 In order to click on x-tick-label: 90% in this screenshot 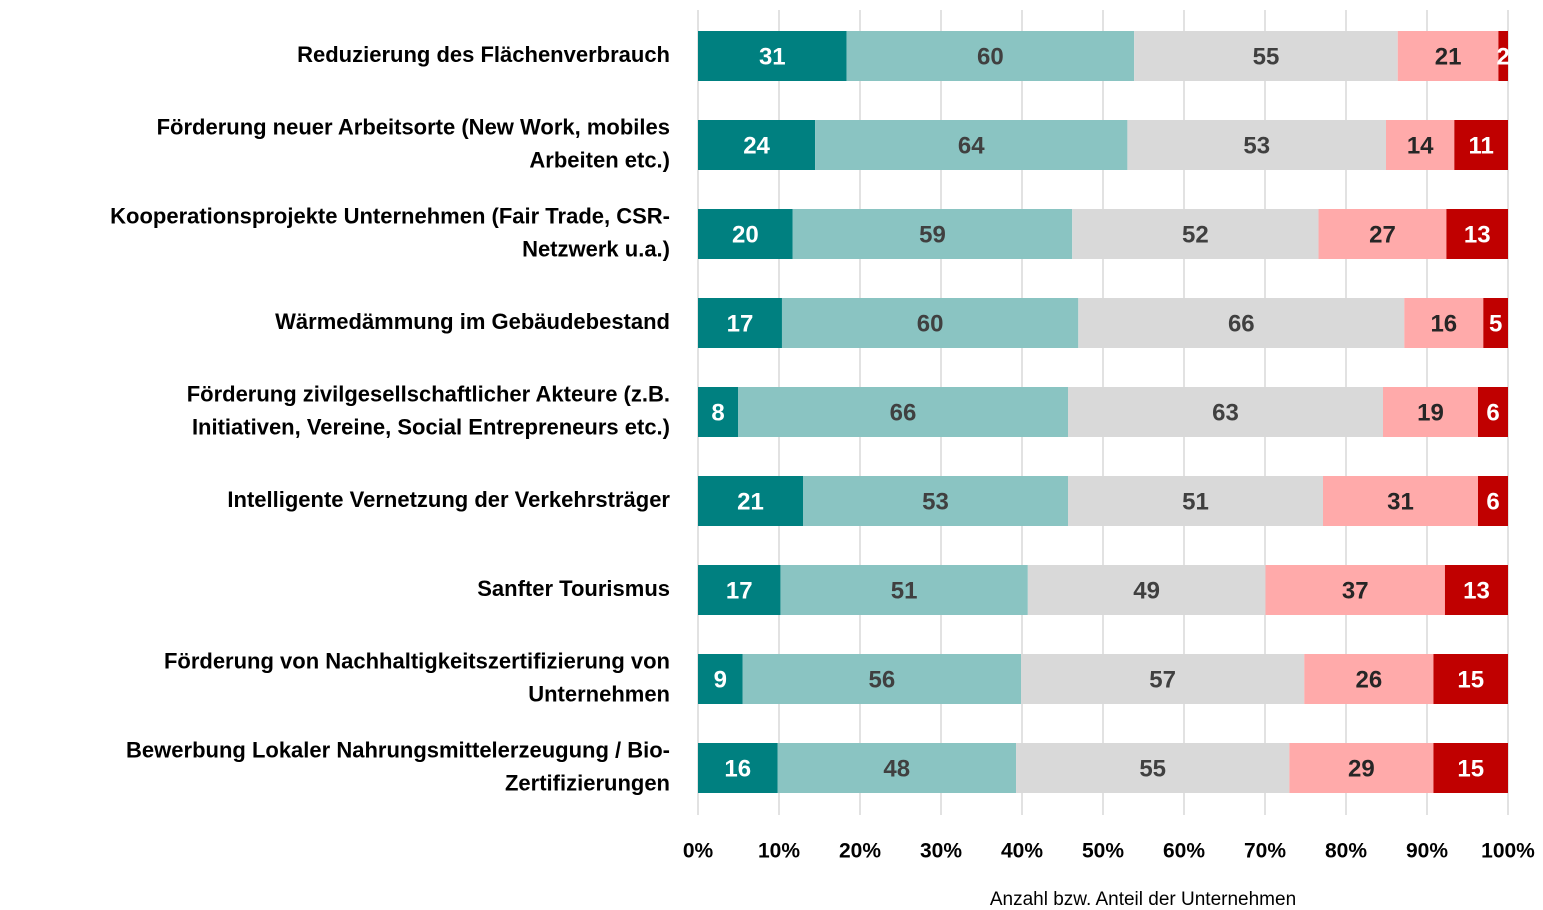, I will do `click(1427, 851)`.